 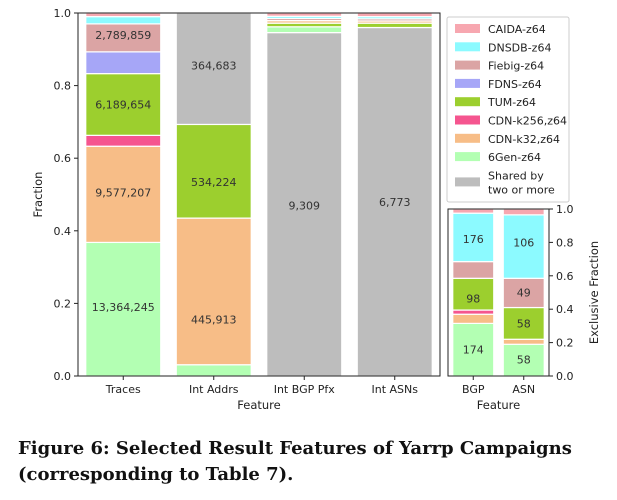 I want to click on bar-value-label: 9,309, so click(x=305, y=205).